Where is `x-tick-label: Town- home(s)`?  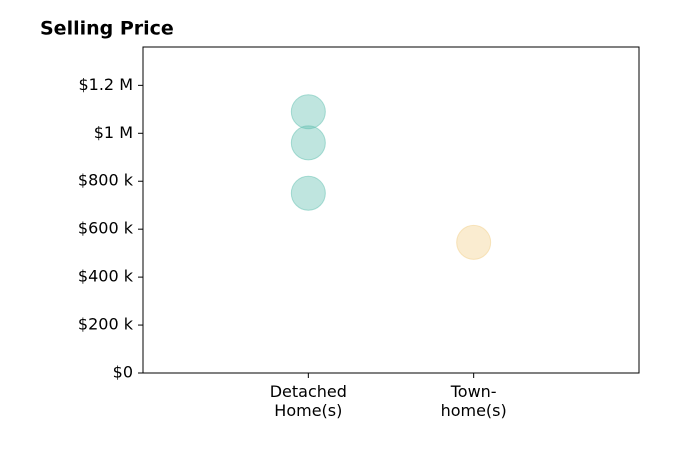
x-tick-label: Town- home(s) is located at coordinates (473, 401).